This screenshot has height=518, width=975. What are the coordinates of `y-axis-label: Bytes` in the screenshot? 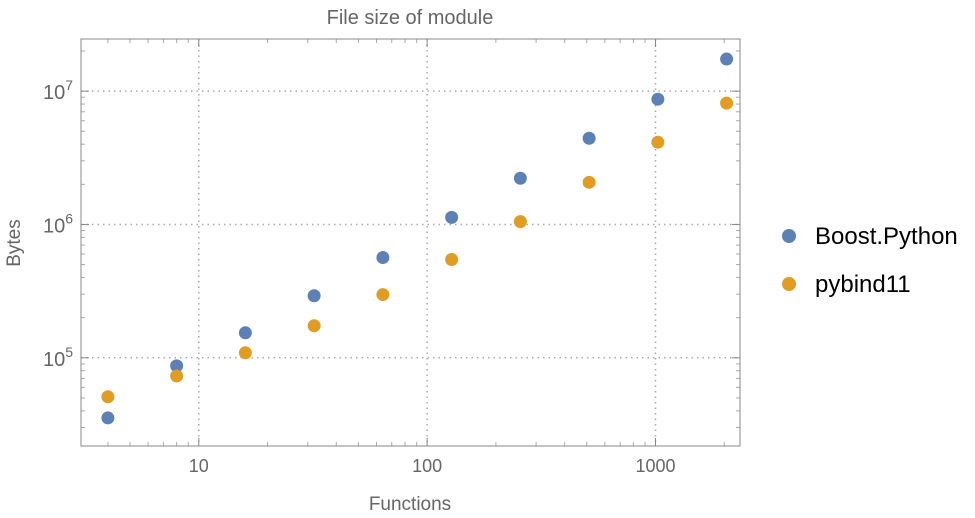 It's located at (14, 243).